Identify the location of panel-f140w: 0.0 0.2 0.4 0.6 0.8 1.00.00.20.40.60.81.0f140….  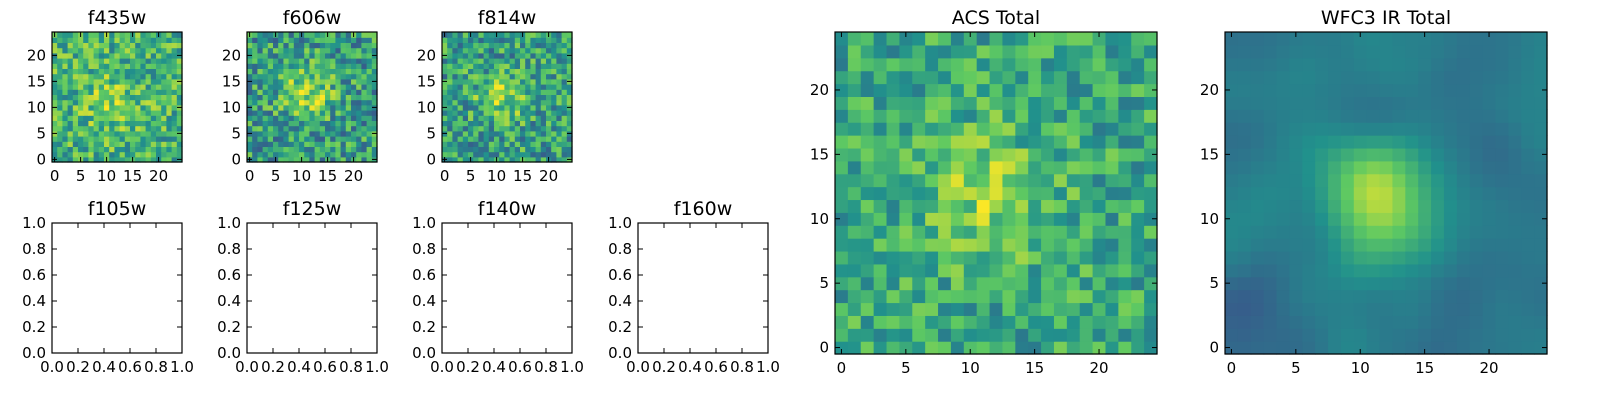
(498, 287).